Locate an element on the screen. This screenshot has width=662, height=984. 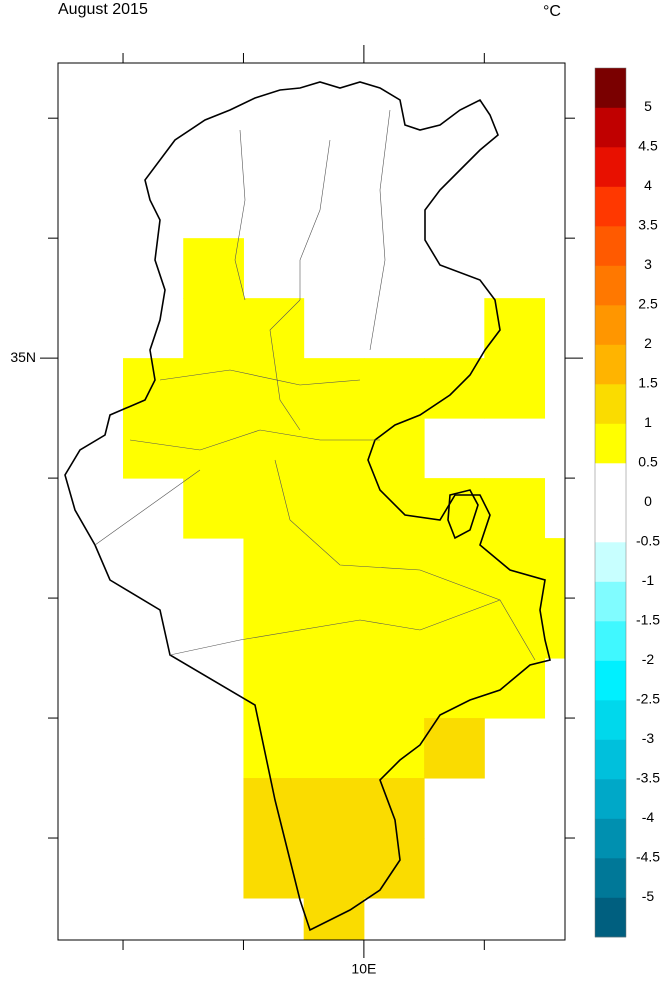
colorbar-label: 4.5 is located at coordinates (648, 146).